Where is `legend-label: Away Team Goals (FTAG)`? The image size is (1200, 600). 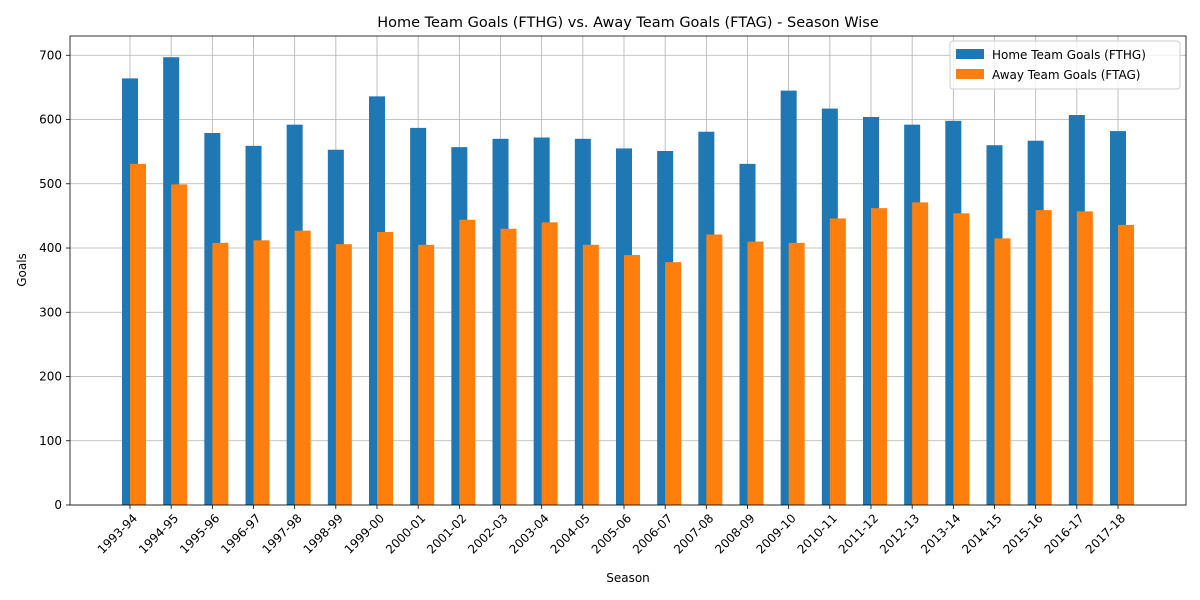 legend-label: Away Team Goals (FTAG) is located at coordinates (1066, 75).